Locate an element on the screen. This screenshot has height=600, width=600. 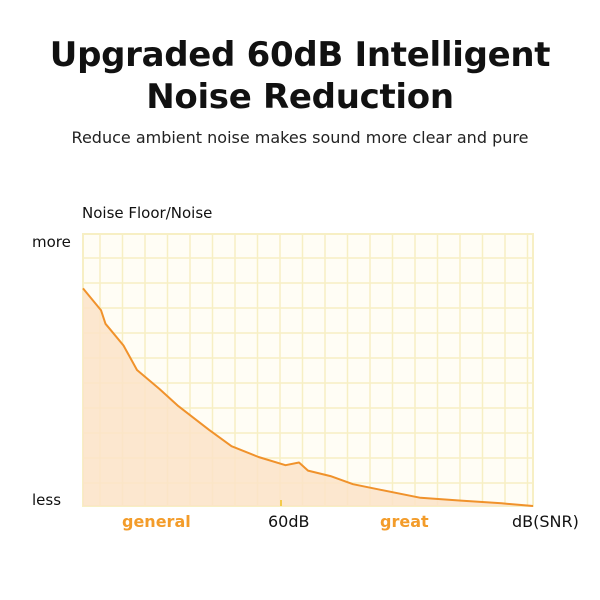
x-label-60db: 60dB is located at coordinates (289, 521).